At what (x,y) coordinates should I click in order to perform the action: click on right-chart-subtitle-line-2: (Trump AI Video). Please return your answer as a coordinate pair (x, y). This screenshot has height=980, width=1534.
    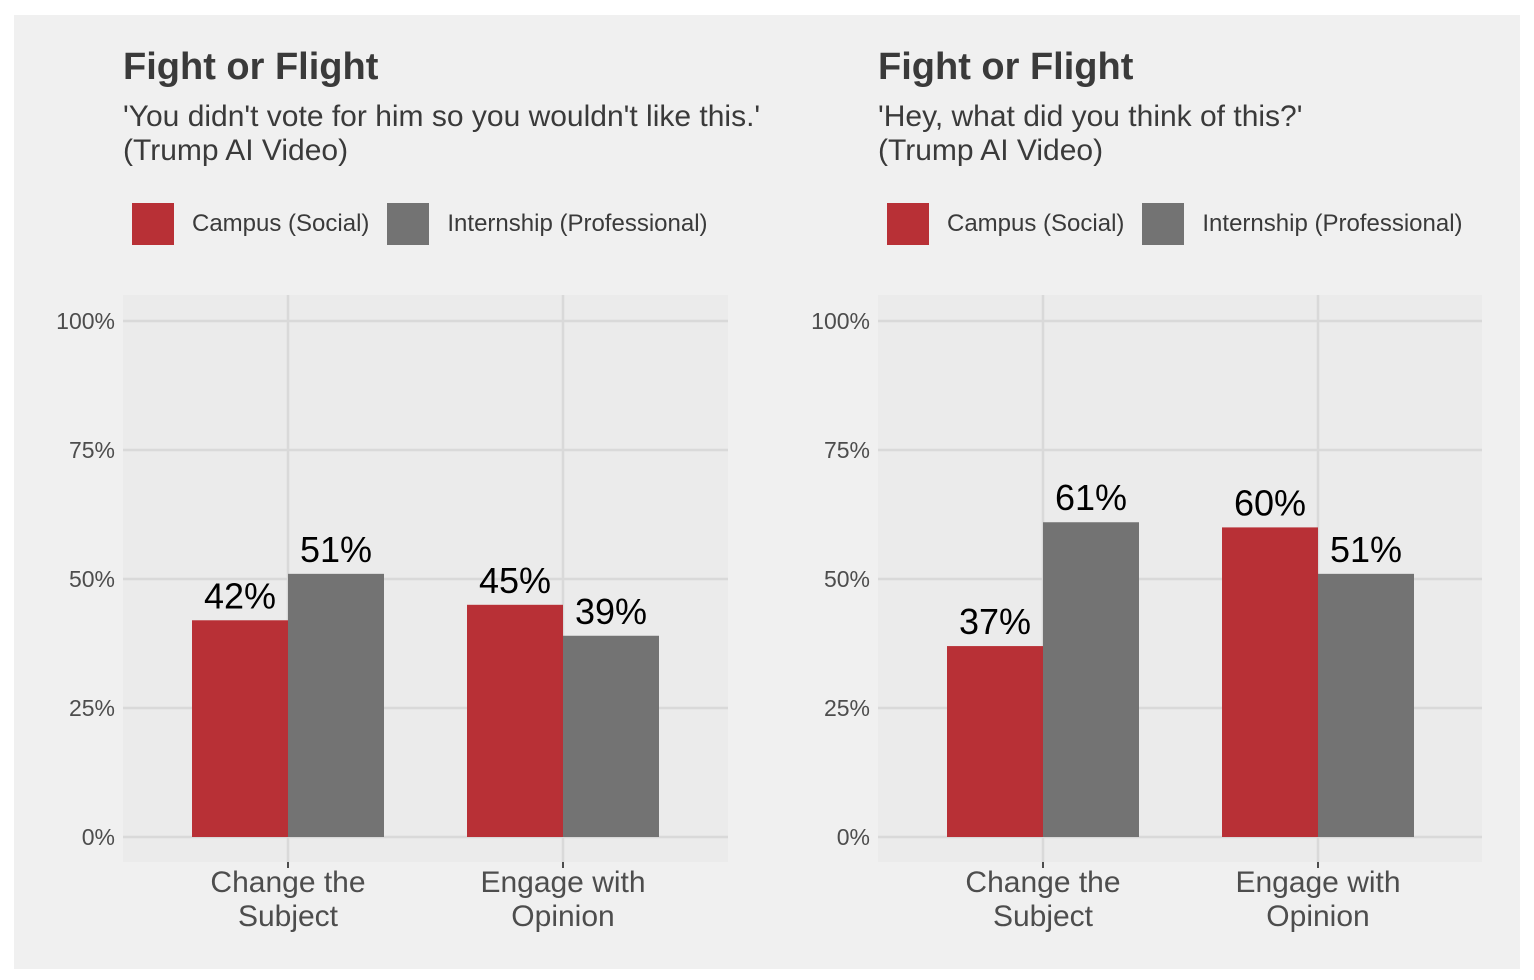
    Looking at the image, I should click on (991, 150).